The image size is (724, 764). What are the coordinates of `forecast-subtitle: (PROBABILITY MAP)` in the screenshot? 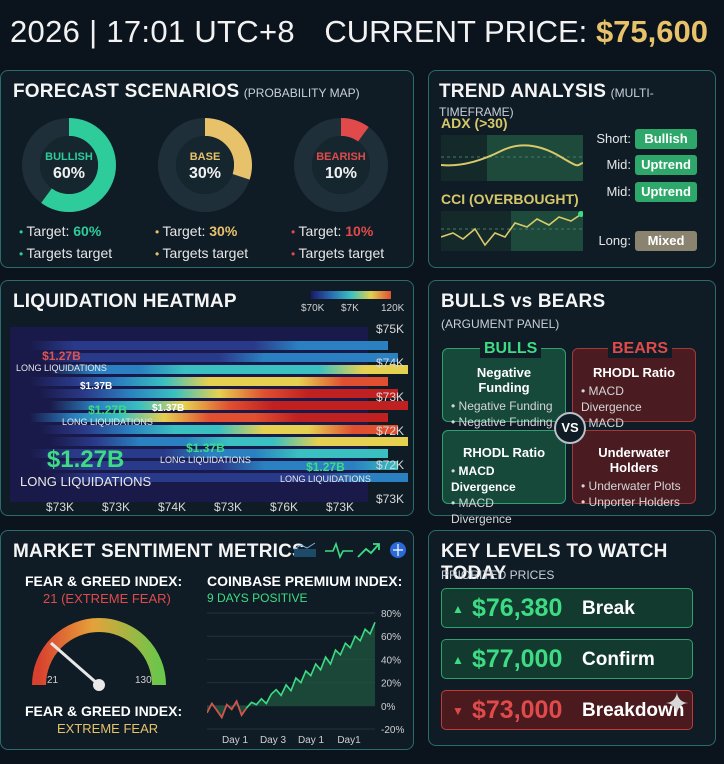 It's located at (301, 93).